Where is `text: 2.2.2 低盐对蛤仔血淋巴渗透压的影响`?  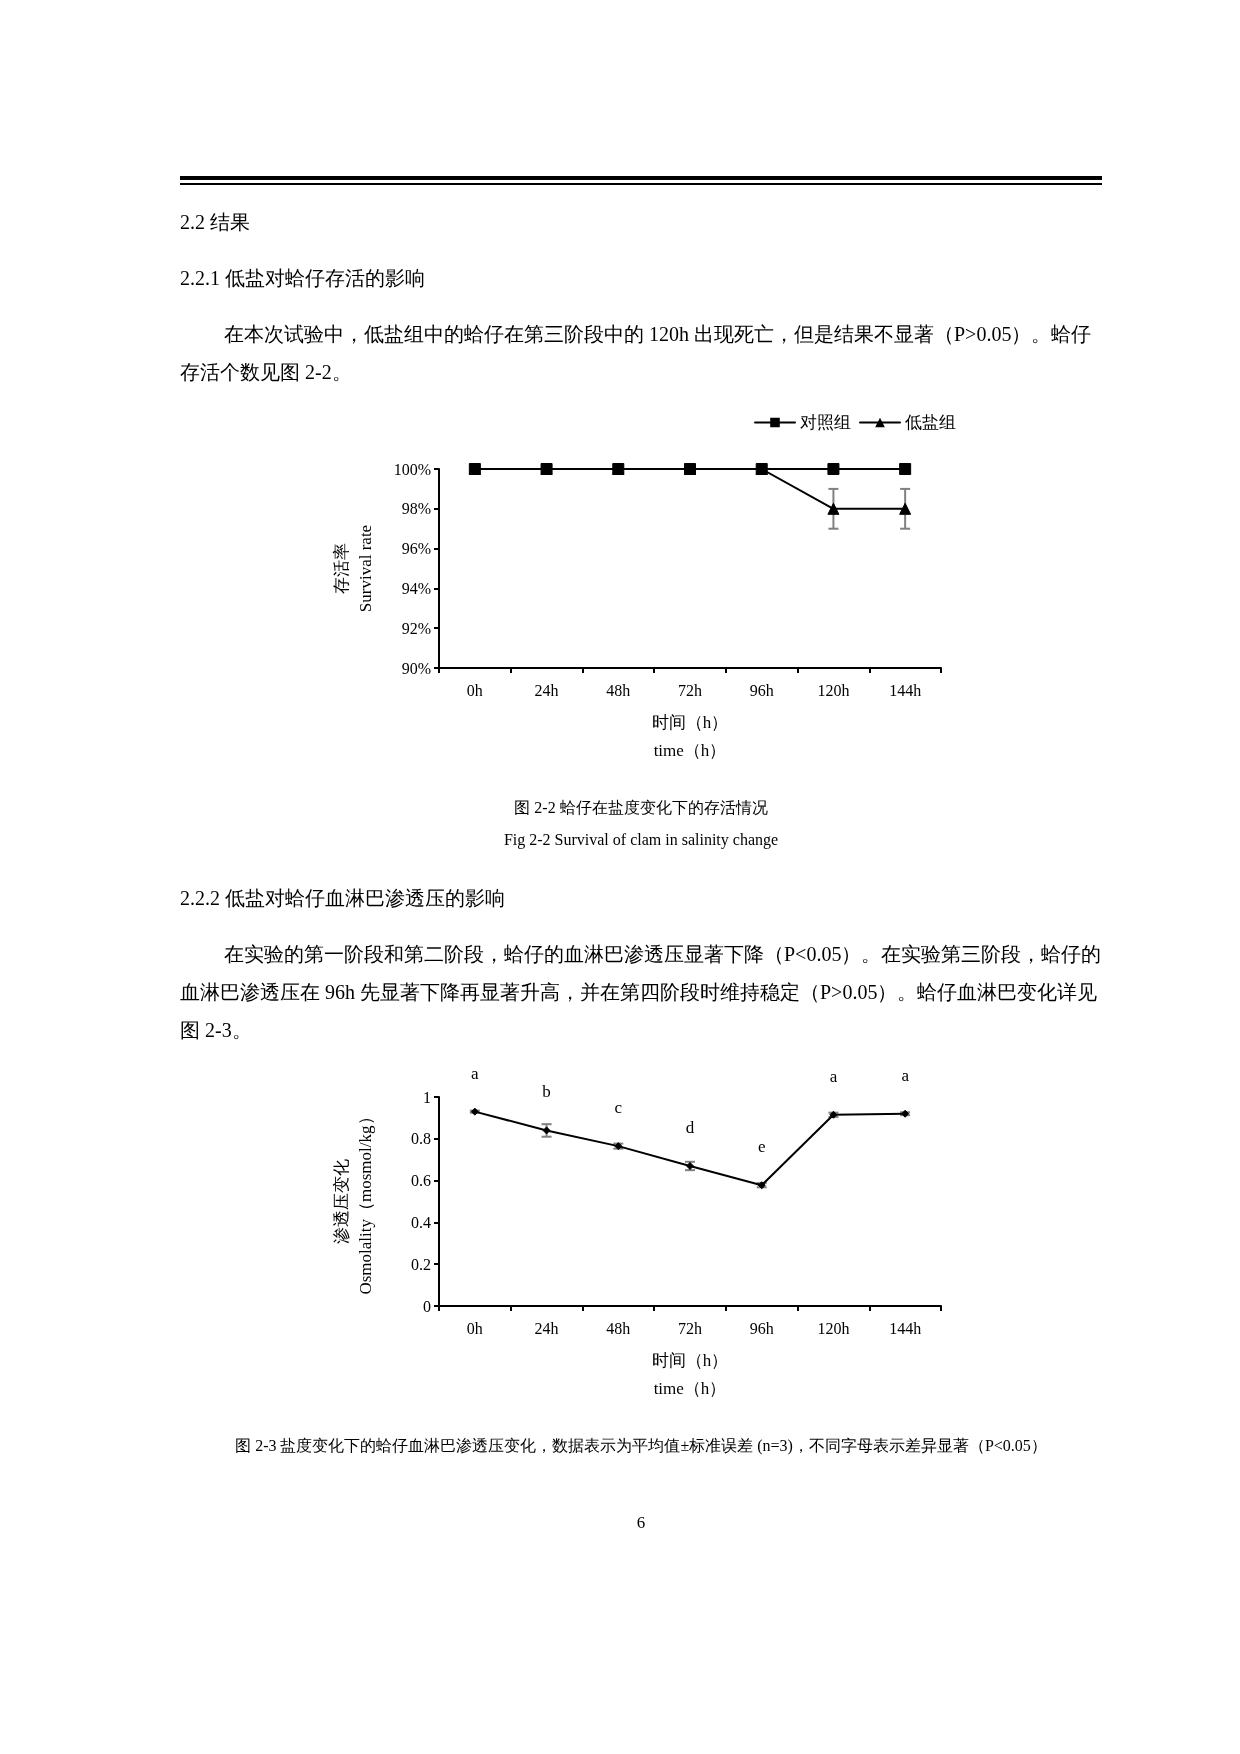 text: 2.2.2 低盐对蛤仔血淋巴渗透压的影响 is located at coordinates (343, 898).